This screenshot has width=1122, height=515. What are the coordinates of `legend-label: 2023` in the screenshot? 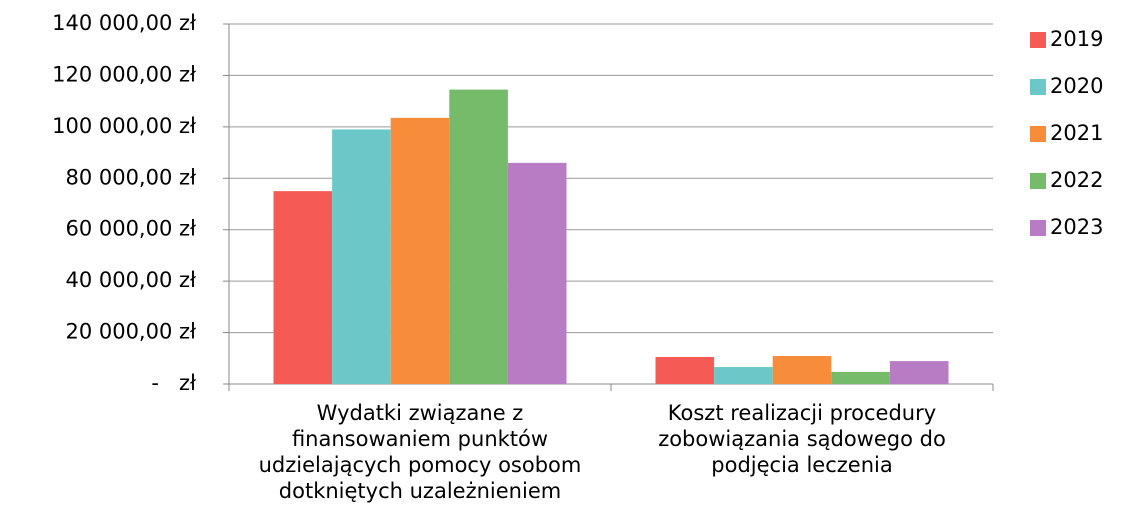 It's located at (1076, 227).